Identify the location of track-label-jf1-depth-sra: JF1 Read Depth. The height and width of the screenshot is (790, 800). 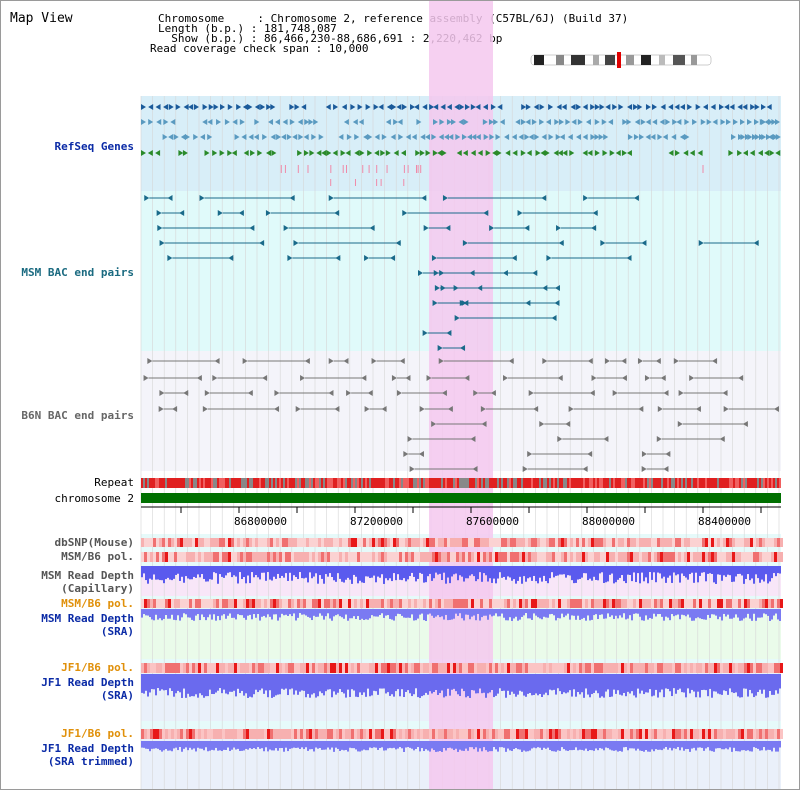
(87, 682).